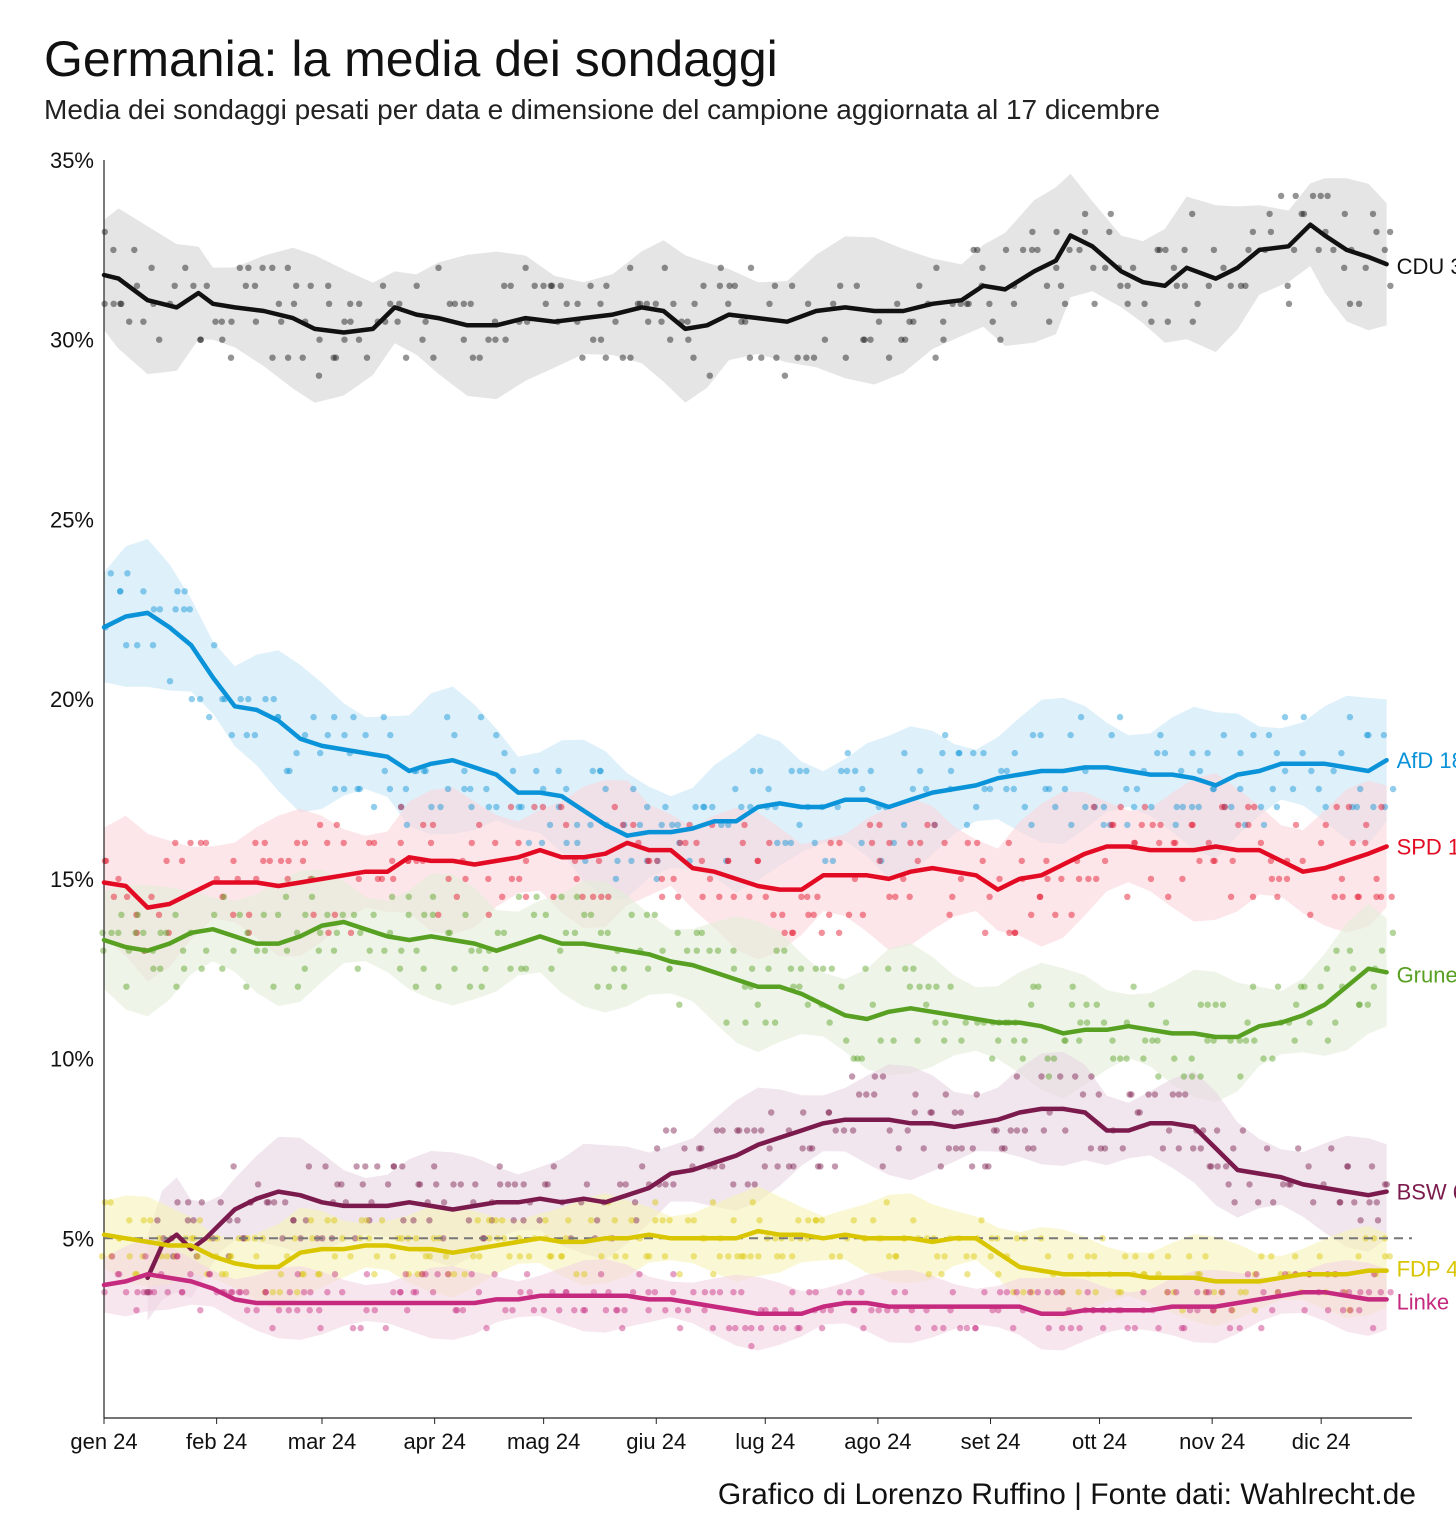  What do you see at coordinates (745, 979) in the screenshot?
I see `line-grune` at bounding box center [745, 979].